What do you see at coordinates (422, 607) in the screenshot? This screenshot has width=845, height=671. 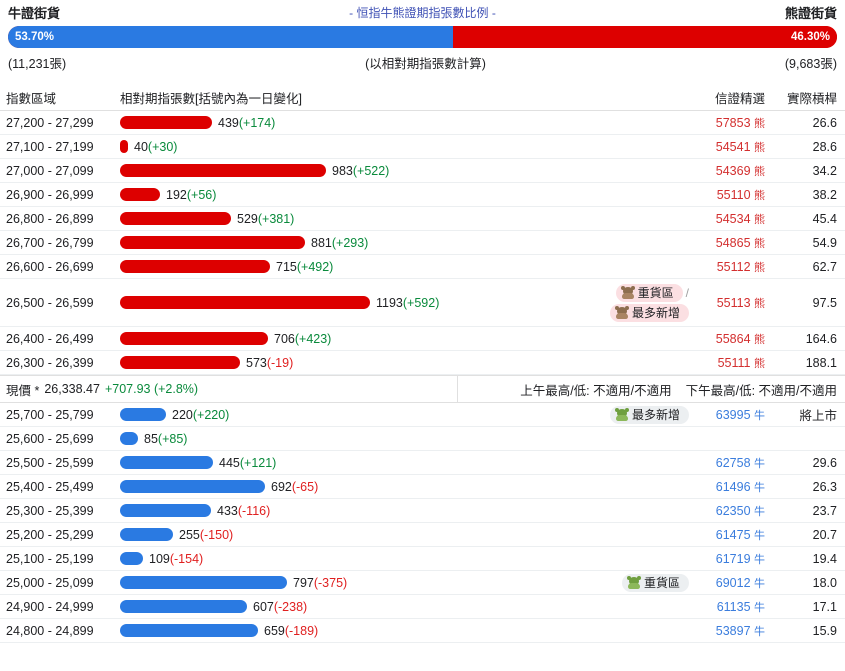 I see `table-row: 24,900 - 24,999 607(-238) 61135 牛 17.1` at bounding box center [422, 607].